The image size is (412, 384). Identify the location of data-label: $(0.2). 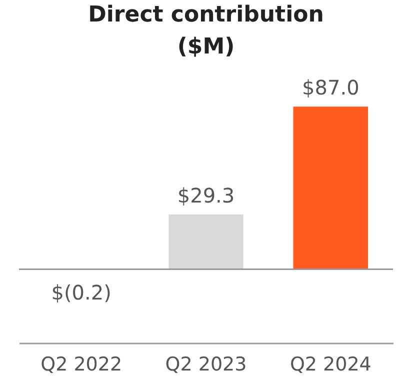
(81, 292).